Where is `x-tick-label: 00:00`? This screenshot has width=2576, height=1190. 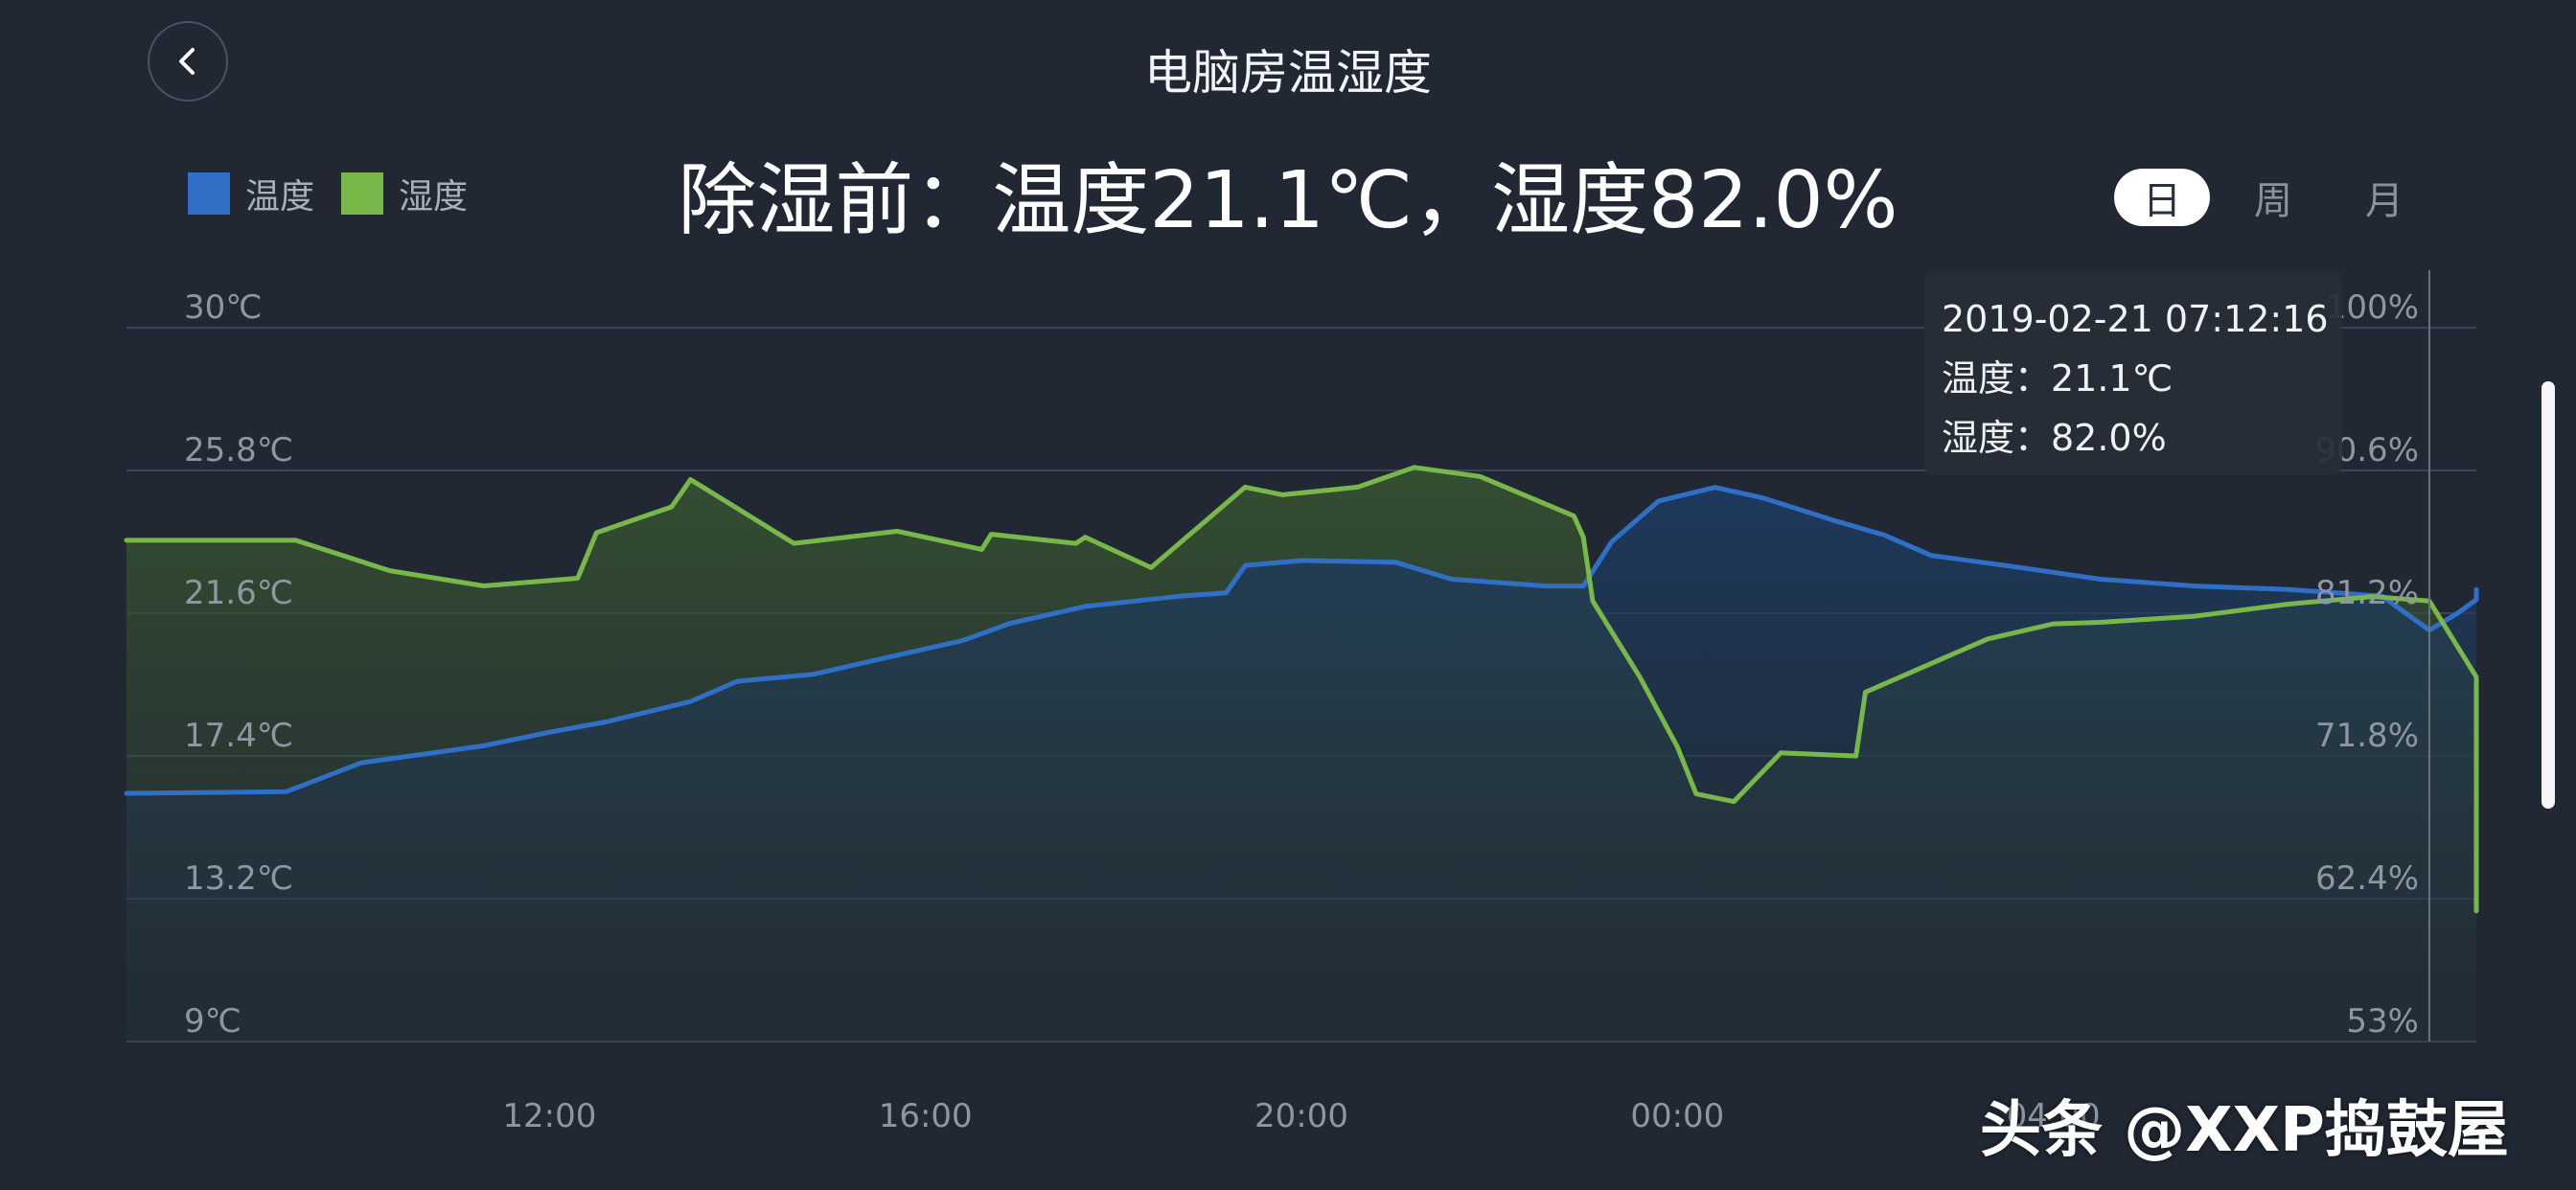 x-tick-label: 00:00 is located at coordinates (1677, 1116).